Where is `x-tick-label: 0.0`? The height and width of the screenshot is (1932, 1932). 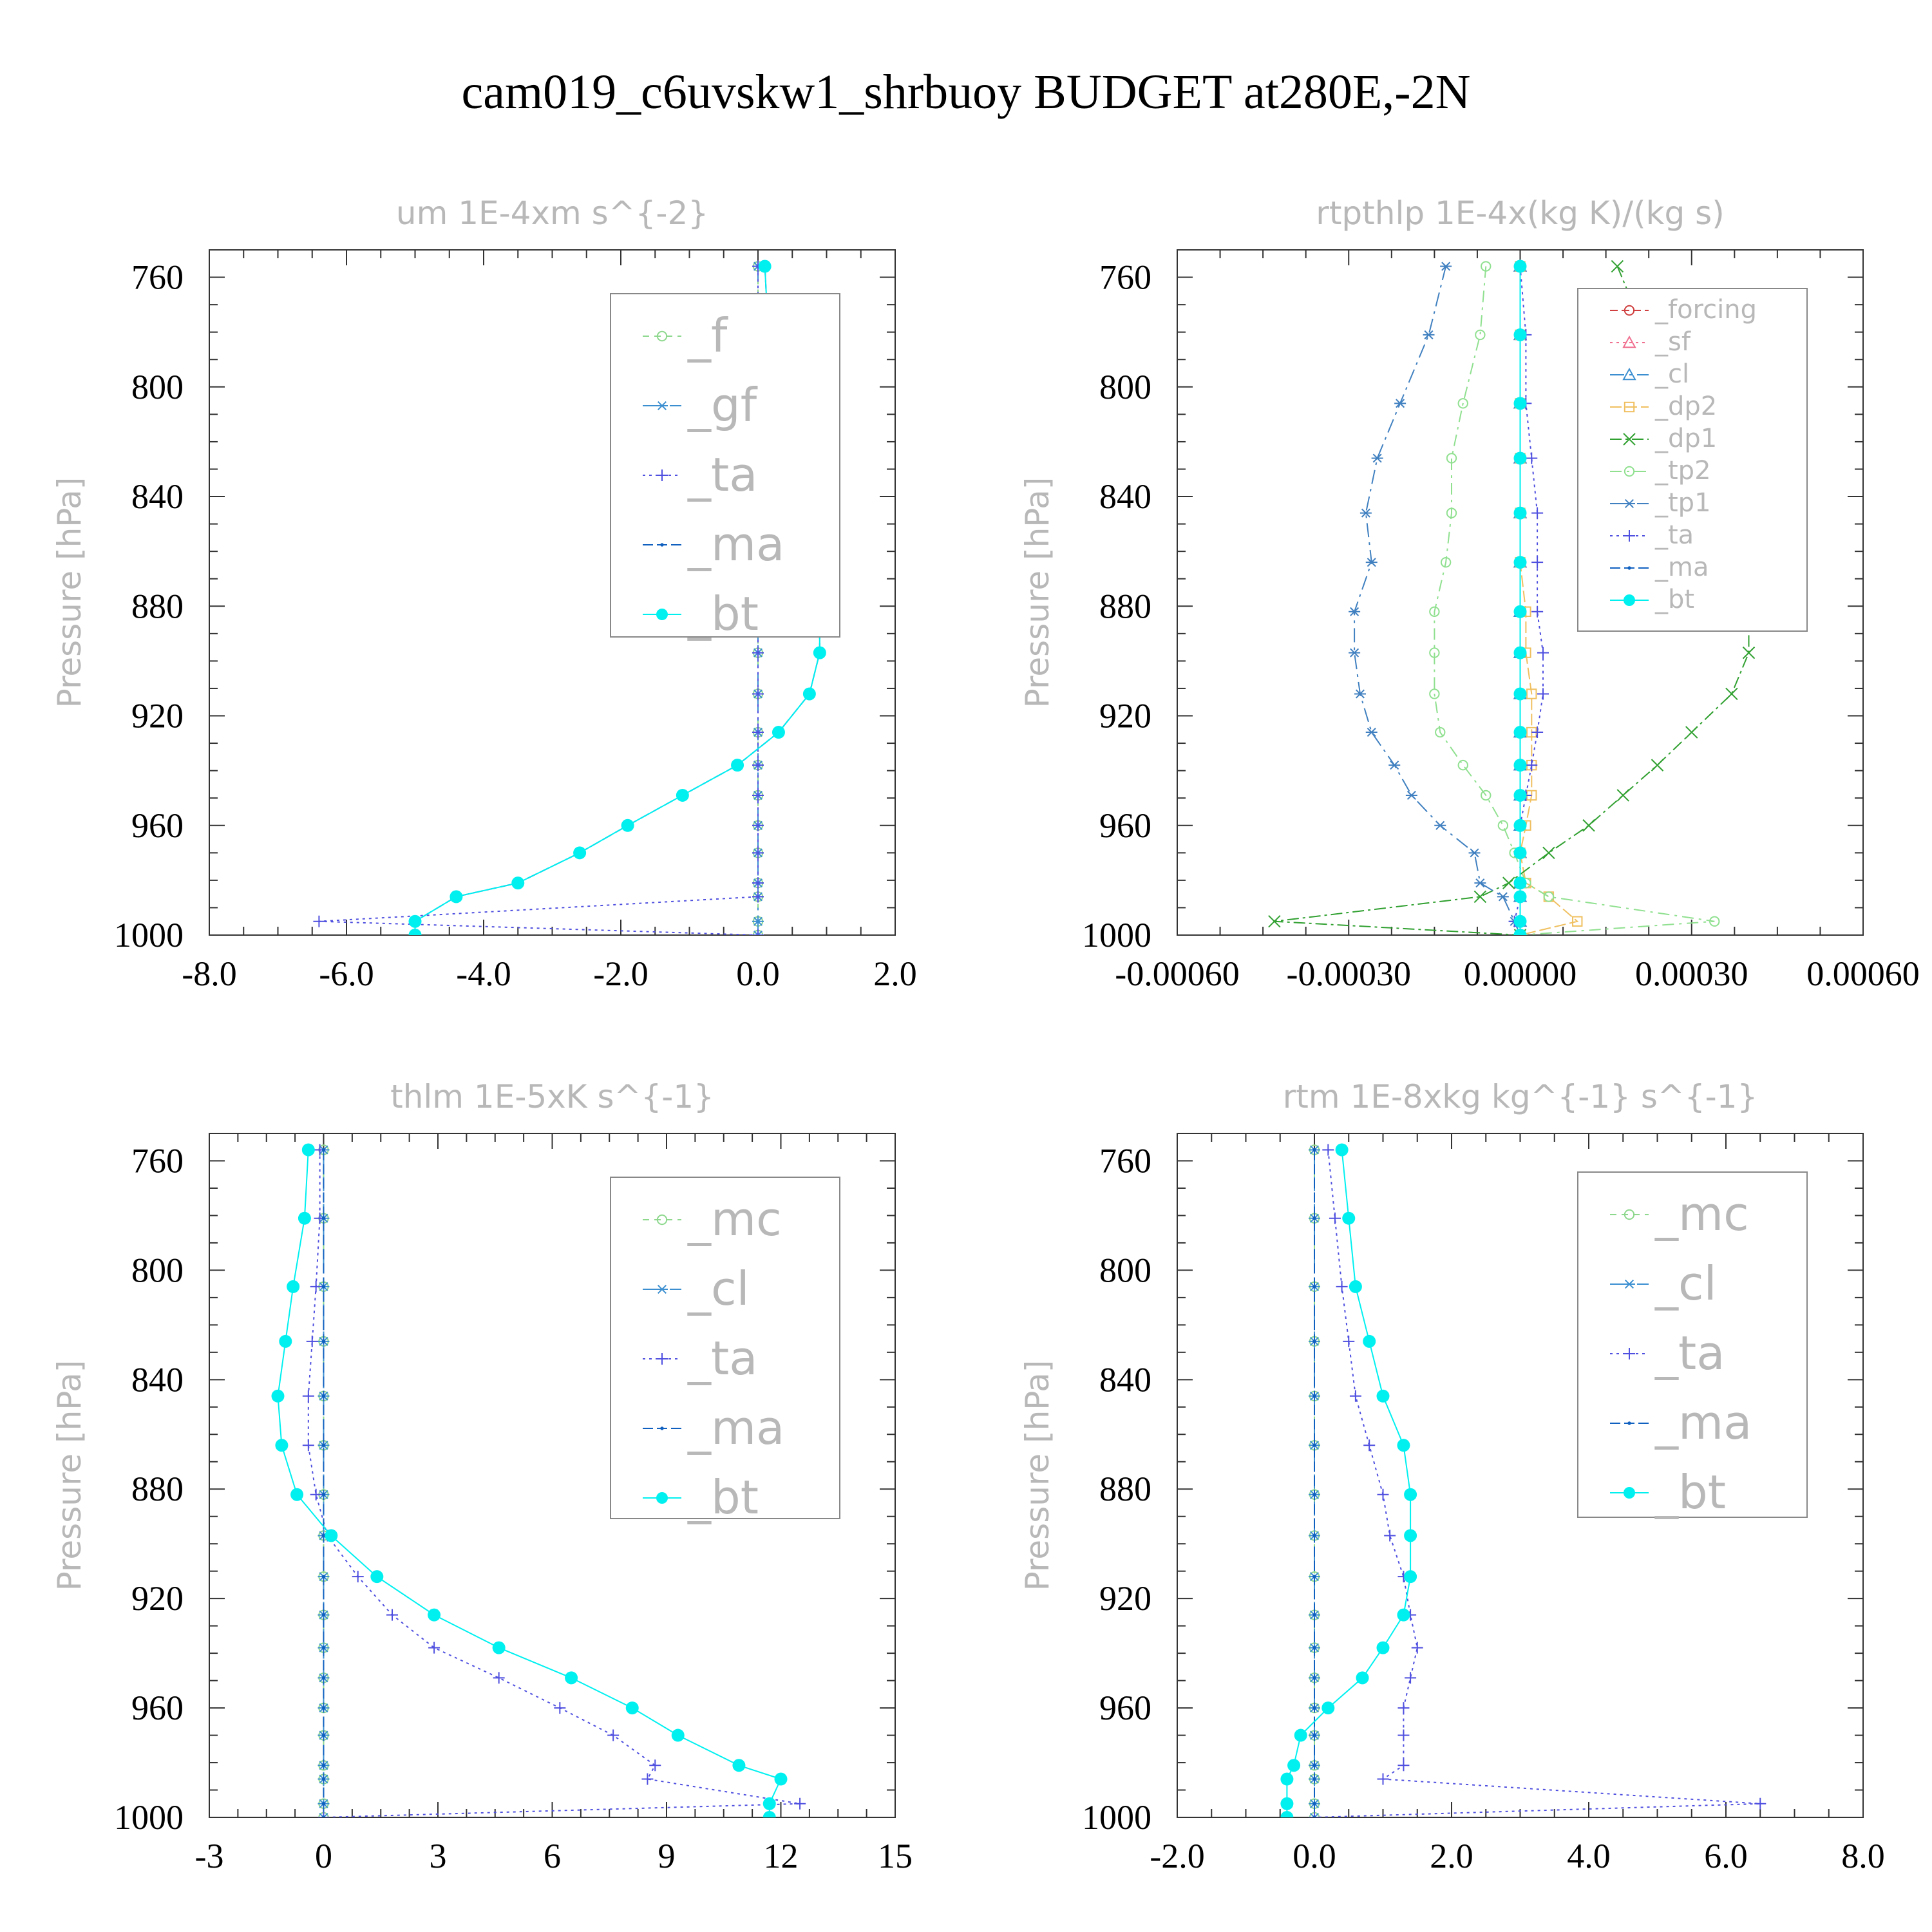
x-tick-label: 0.0 is located at coordinates (1315, 1856).